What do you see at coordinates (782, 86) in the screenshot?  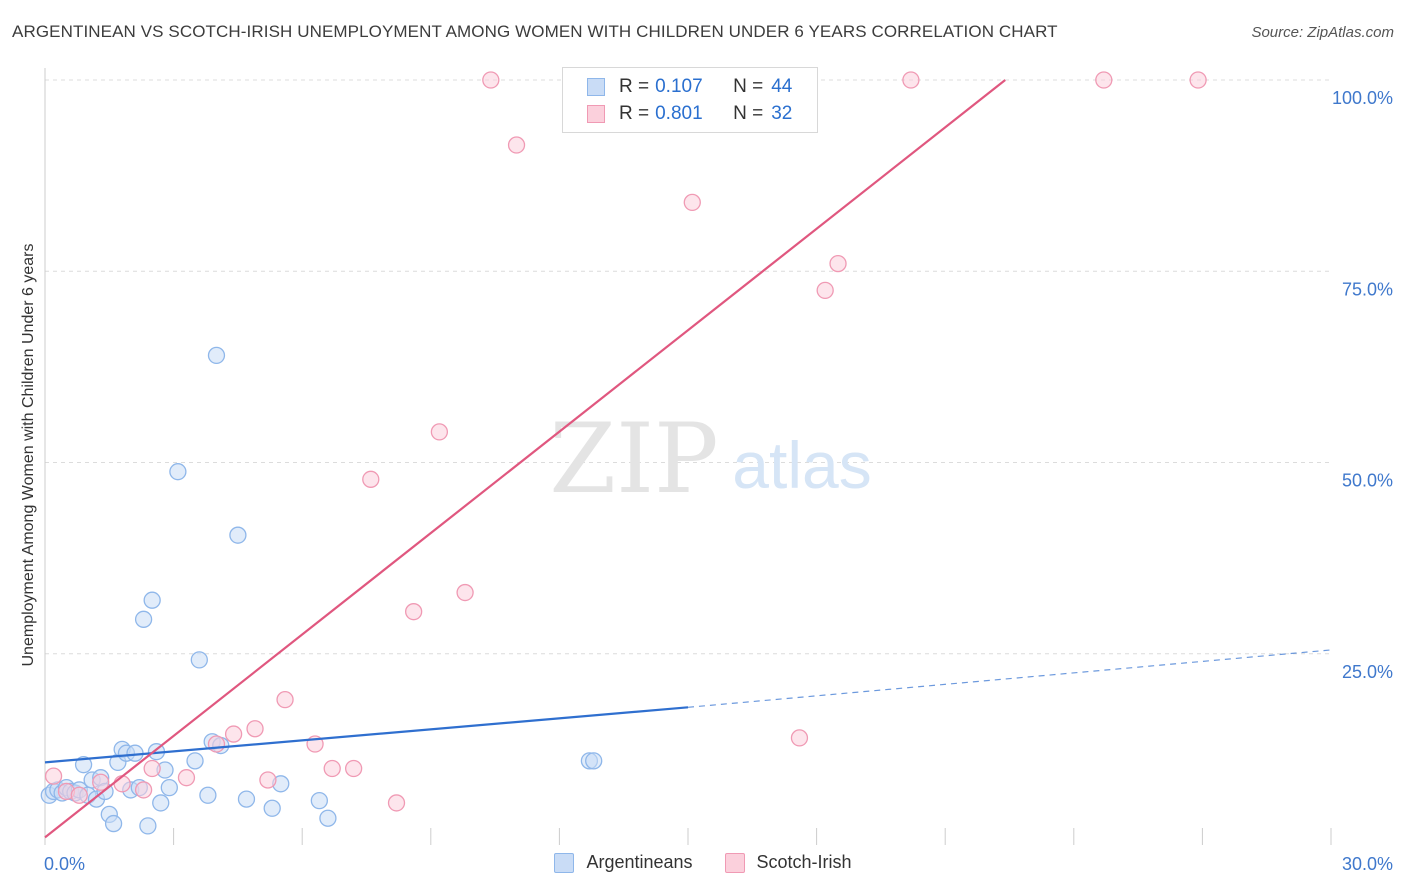 I see `legend-n-value: 44` at bounding box center [782, 86].